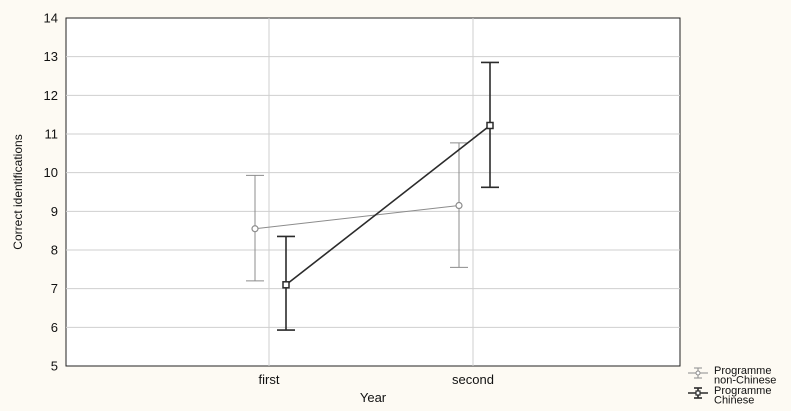 This screenshot has height=411, width=791. Describe the element at coordinates (54, 327) in the screenshot. I see `y-tick-label: 6` at that location.